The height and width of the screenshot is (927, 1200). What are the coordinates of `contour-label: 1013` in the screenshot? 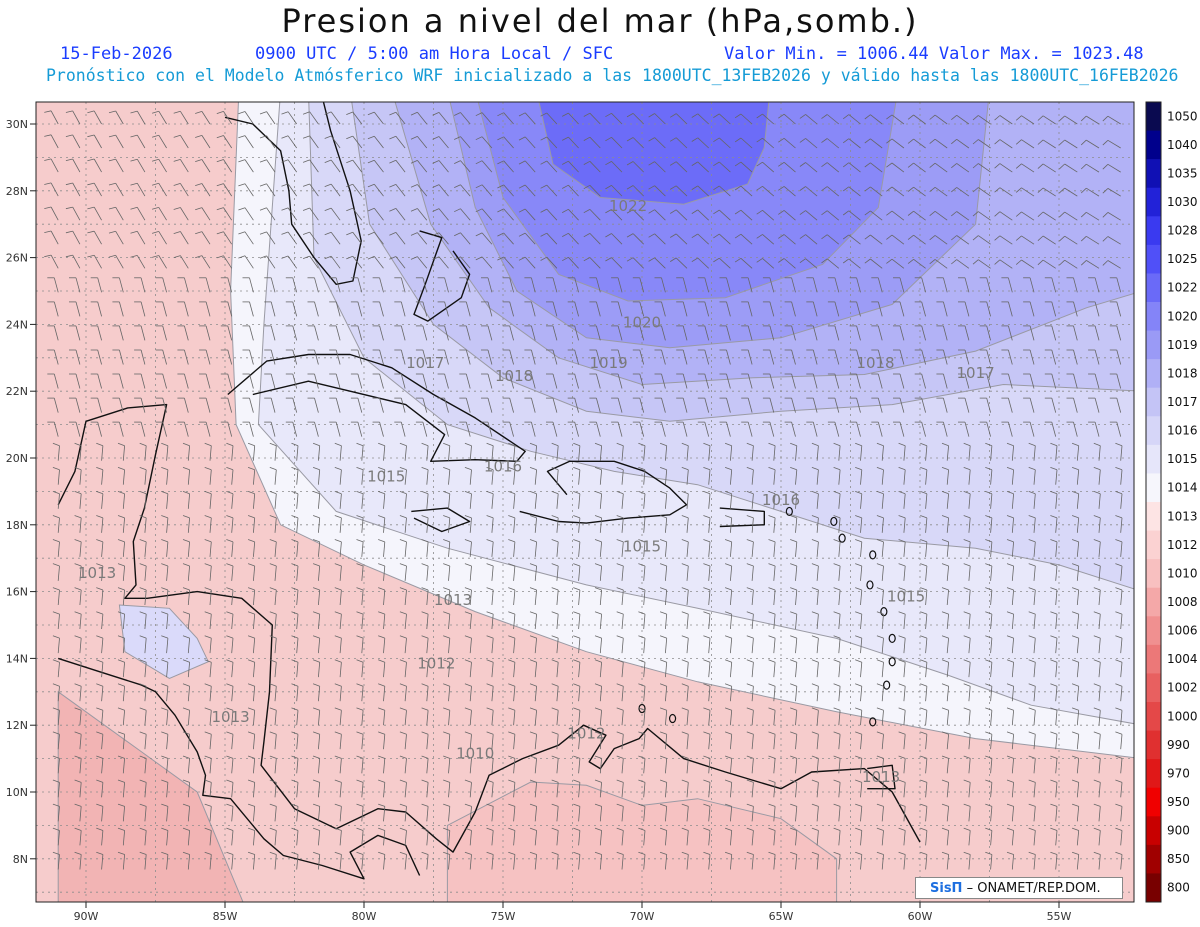 It's located at (97, 573).